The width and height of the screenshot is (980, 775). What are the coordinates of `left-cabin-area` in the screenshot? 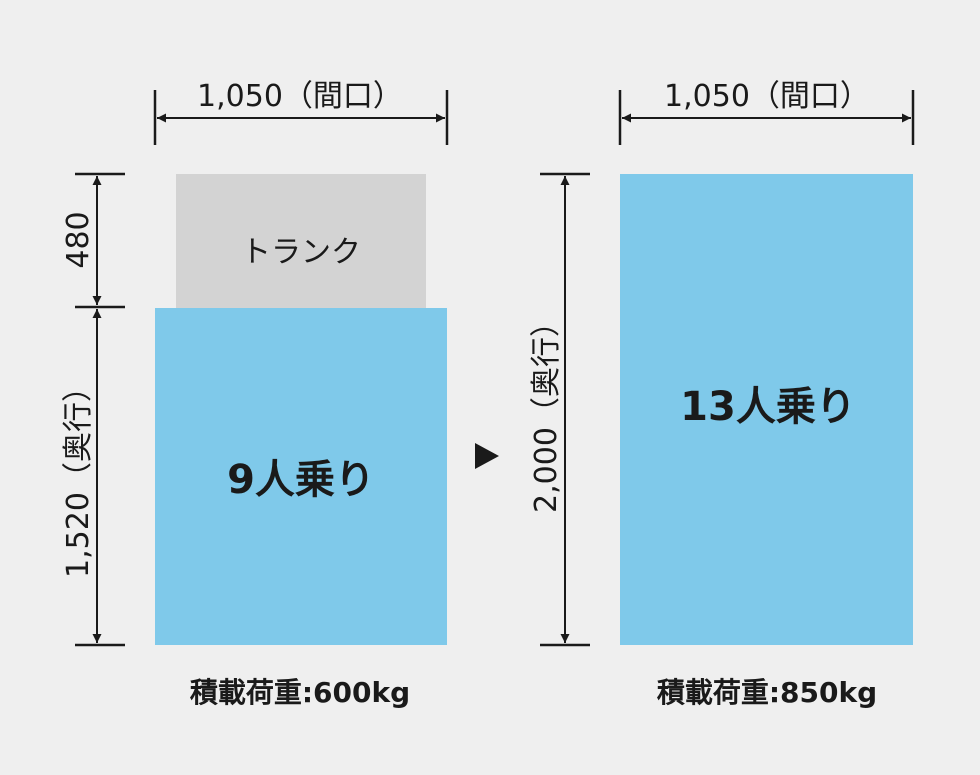 It's located at (301, 476).